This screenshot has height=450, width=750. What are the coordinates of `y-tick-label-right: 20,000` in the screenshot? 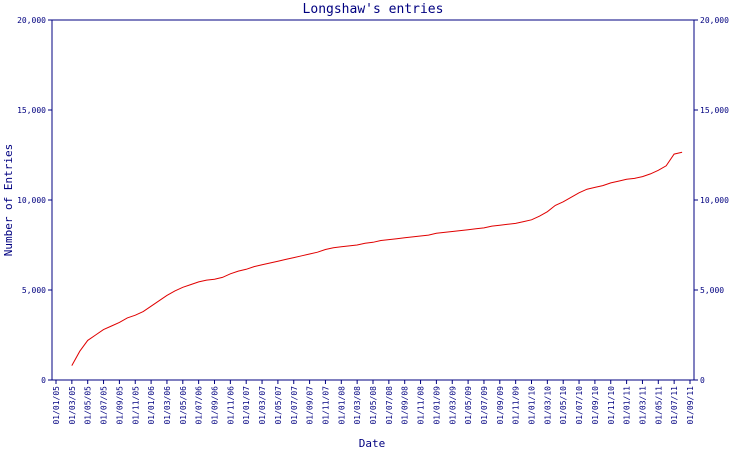 It's located at (714, 20).